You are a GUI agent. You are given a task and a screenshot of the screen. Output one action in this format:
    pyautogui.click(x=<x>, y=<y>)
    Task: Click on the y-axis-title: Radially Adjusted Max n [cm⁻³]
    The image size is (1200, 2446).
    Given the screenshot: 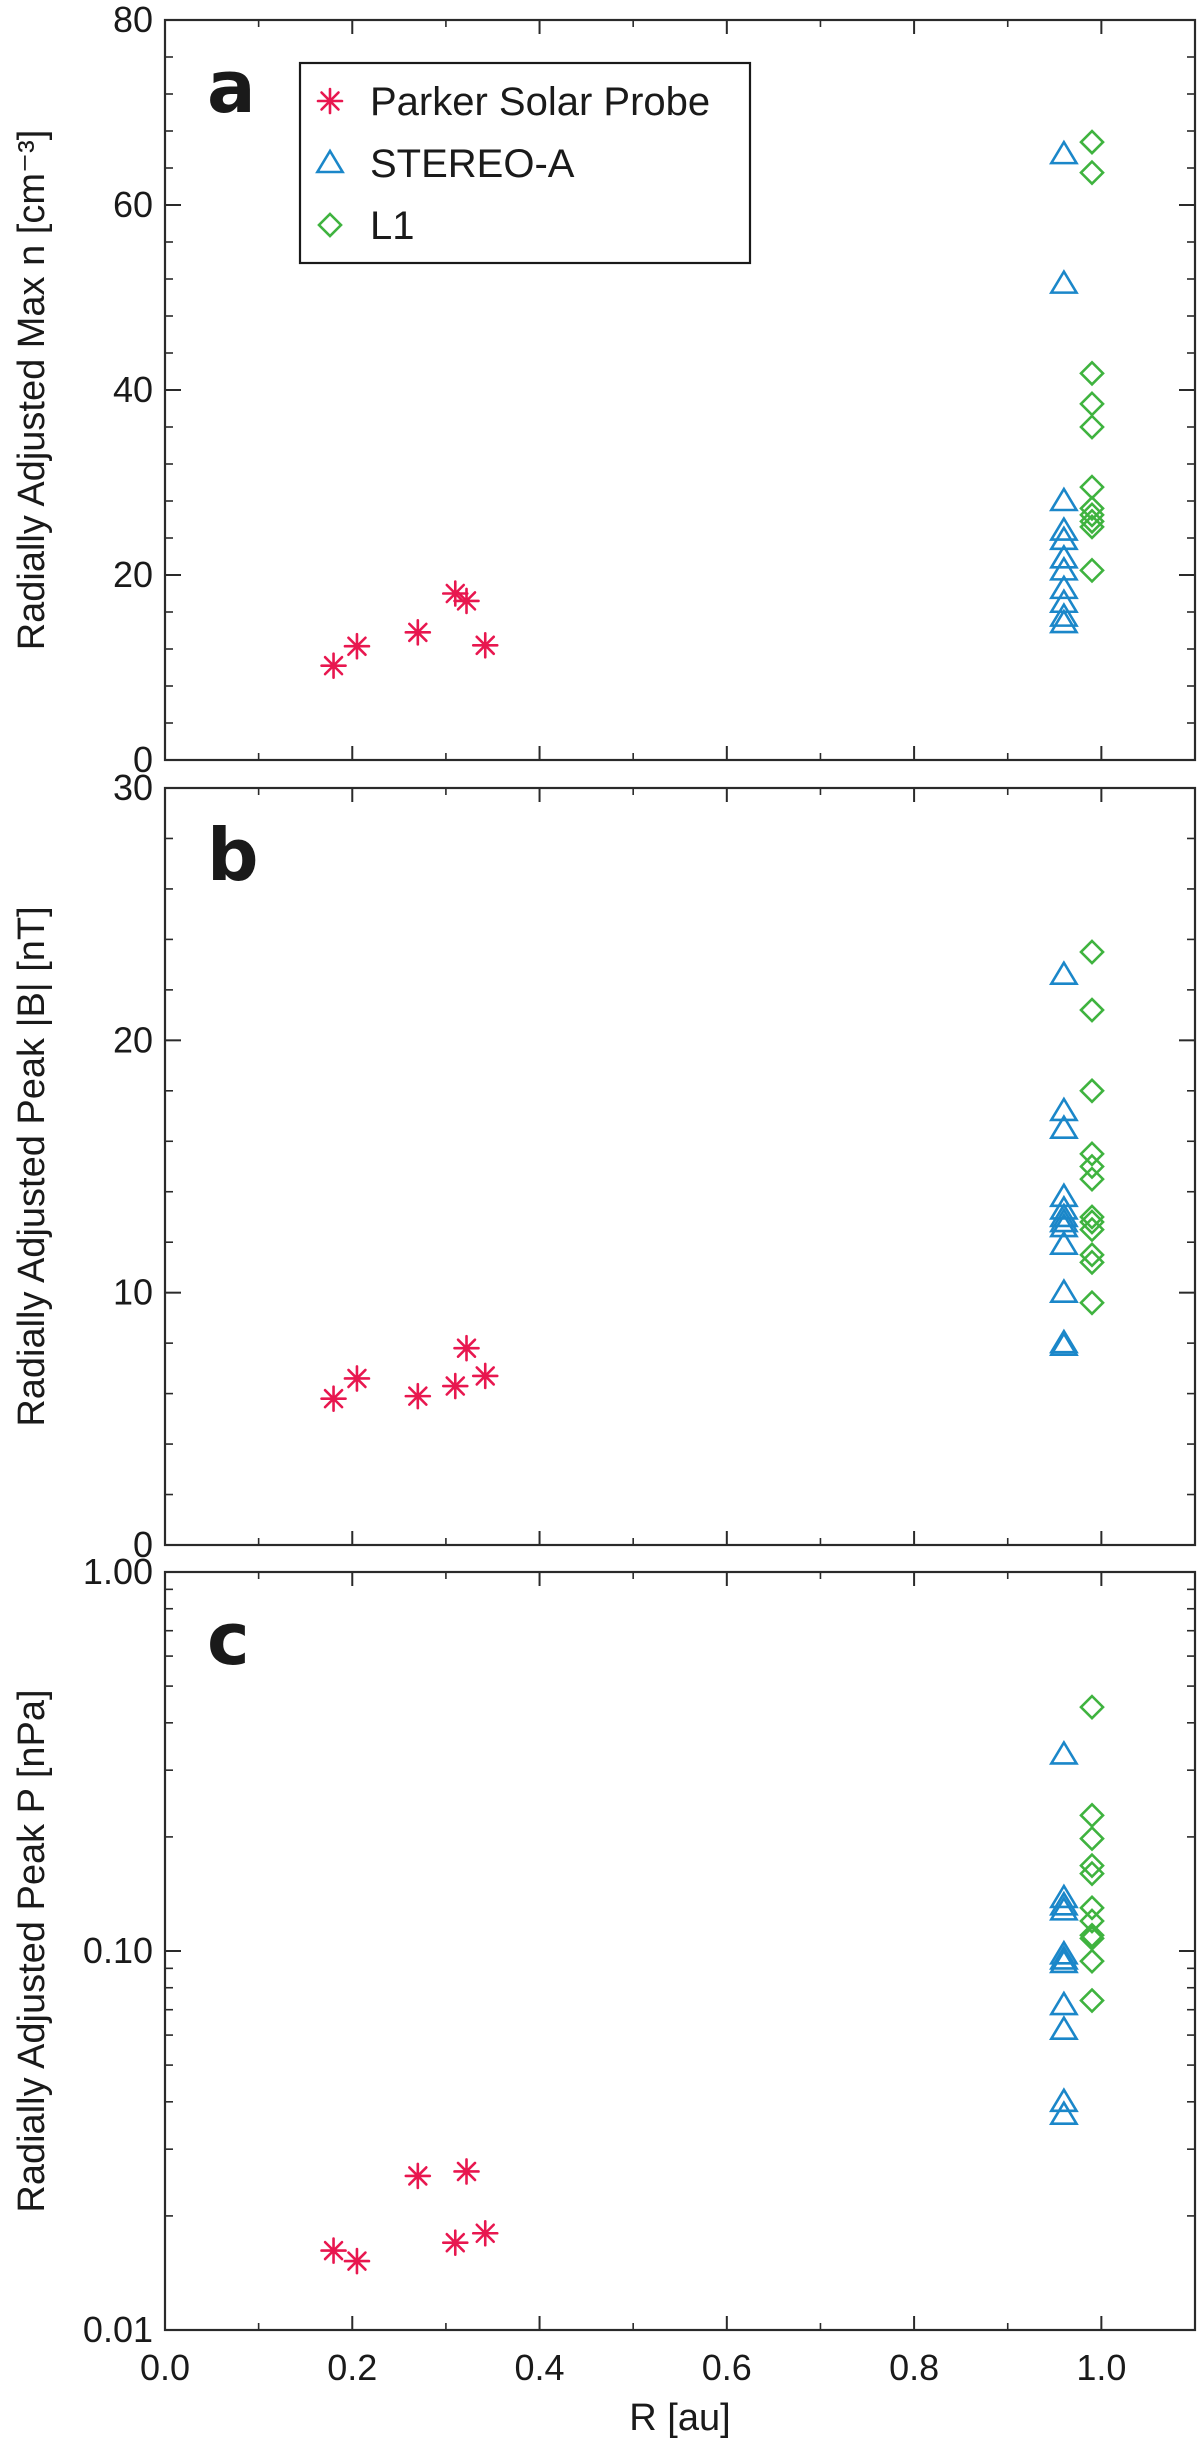 What is the action you would take?
    pyautogui.click(x=32, y=390)
    